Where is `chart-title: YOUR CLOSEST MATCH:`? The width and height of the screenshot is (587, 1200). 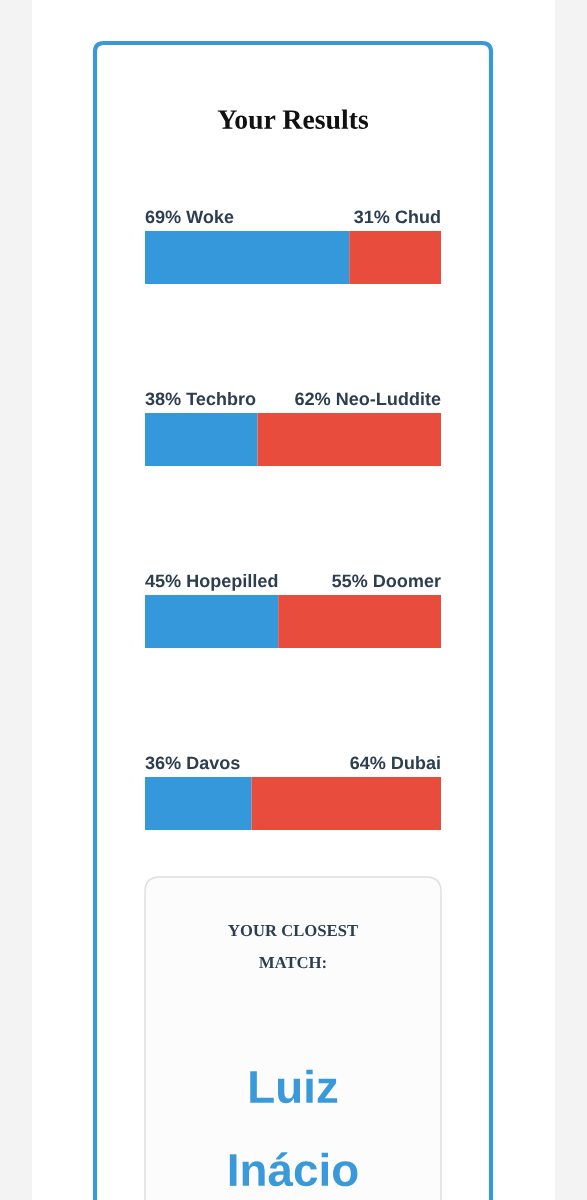 chart-title: YOUR CLOSEST MATCH: is located at coordinates (293, 946).